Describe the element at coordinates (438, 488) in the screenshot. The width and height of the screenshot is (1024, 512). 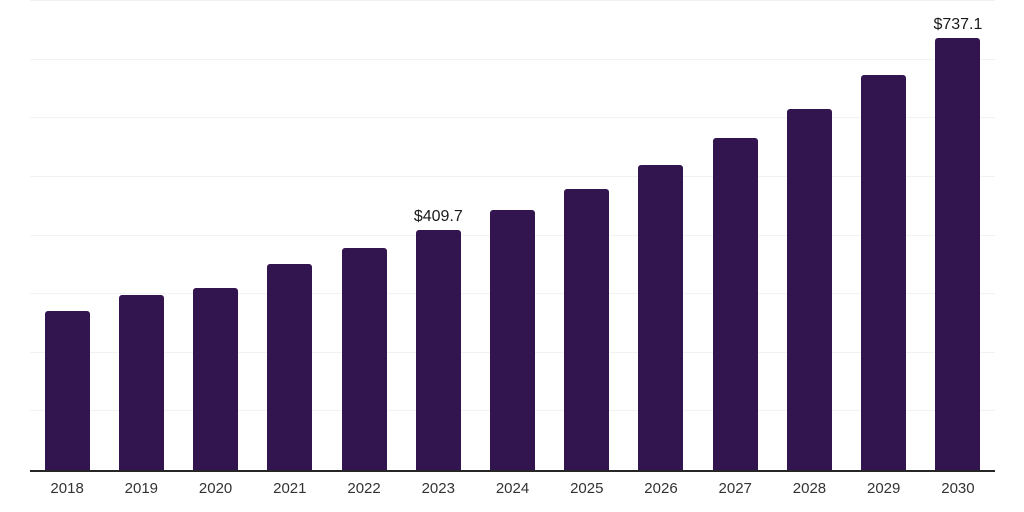
I see `x-tick-label-2023: 2023` at that location.